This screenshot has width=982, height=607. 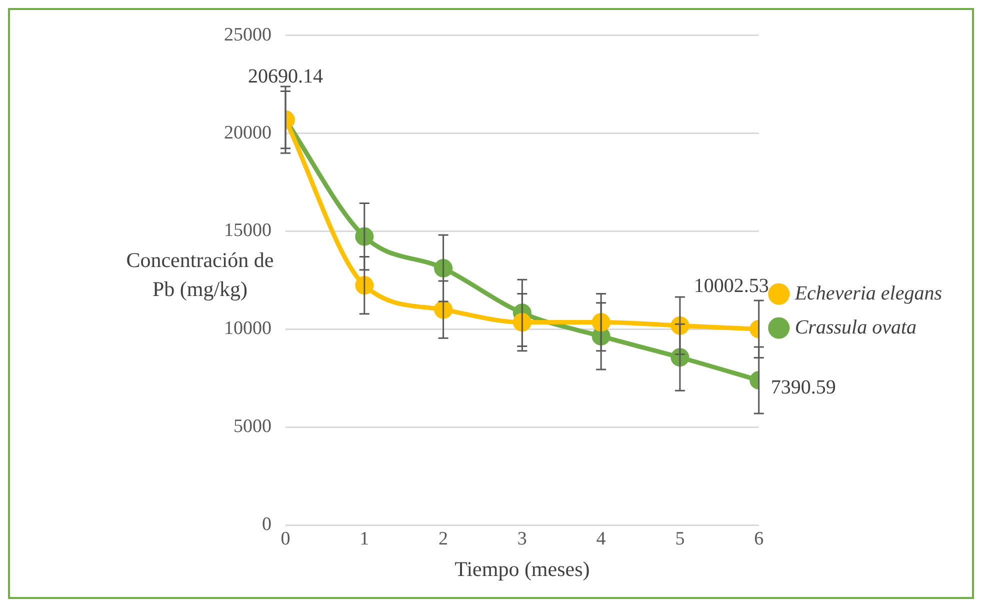 What do you see at coordinates (522, 539) in the screenshot?
I see `x-tick-label: 3` at bounding box center [522, 539].